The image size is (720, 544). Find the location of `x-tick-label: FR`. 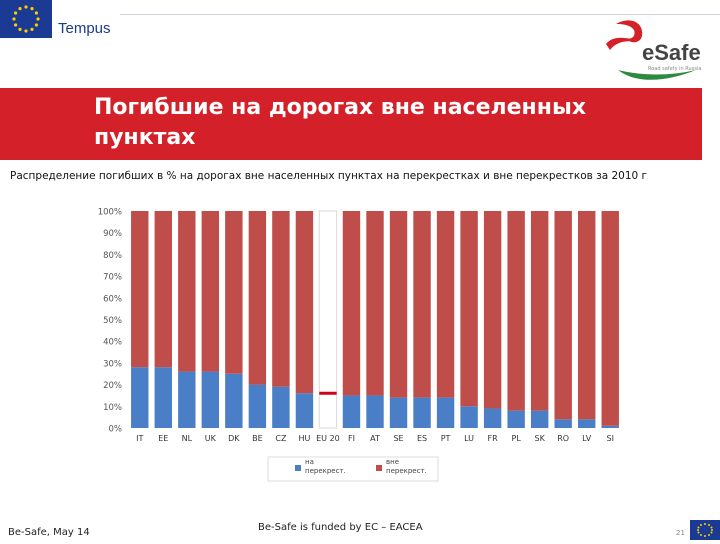

x-tick-label: FR is located at coordinates (493, 438).